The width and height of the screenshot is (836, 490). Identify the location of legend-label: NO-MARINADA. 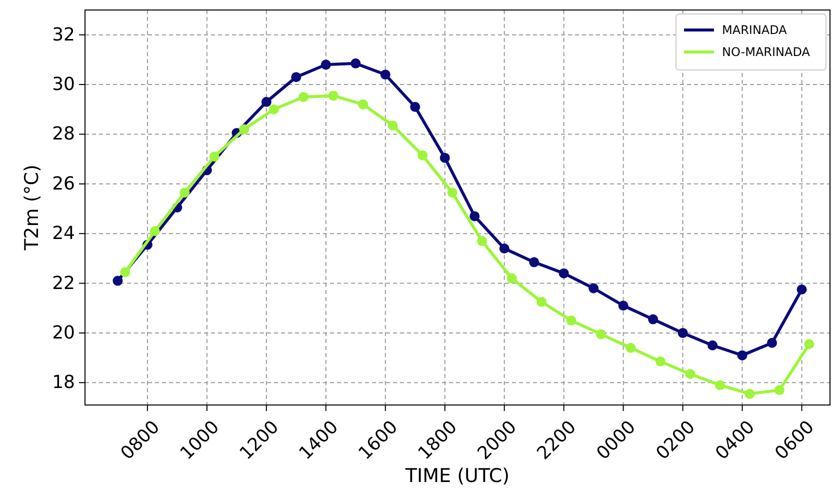
(766, 52).